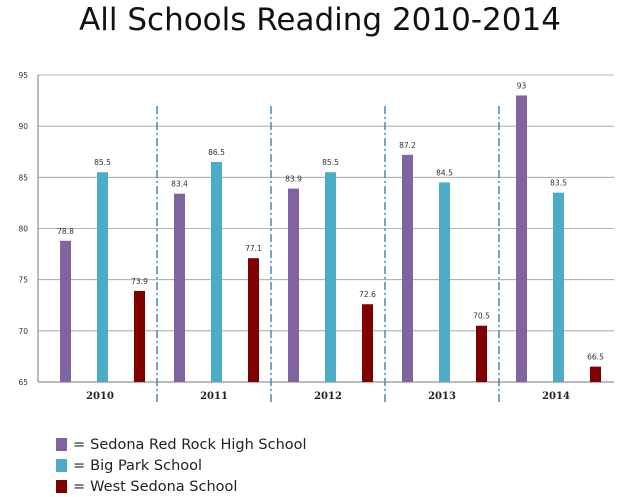 This screenshot has width=640, height=497. I want to click on data-label: 86.5, so click(216, 152).